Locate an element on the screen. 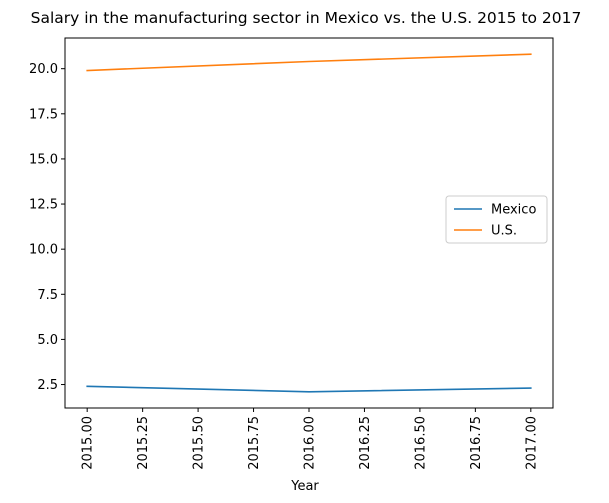  y-axis-ticks: 2.5 5.0 7.5 10.0 12.5 15.0 17.5 20.0 is located at coordinates (47, 227).